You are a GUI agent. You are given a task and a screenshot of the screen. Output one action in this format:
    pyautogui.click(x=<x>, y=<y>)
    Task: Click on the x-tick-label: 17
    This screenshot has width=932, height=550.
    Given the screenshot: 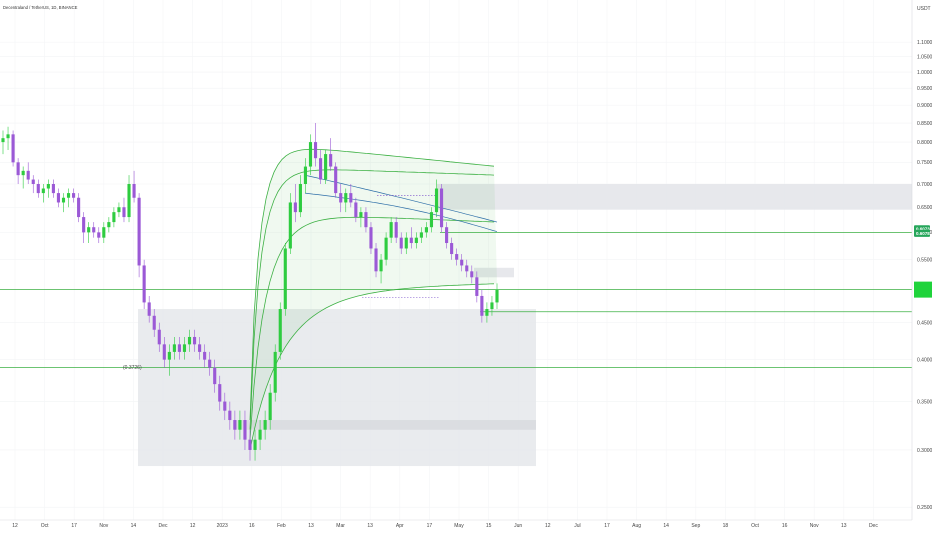 What is the action you would take?
    pyautogui.click(x=74, y=526)
    